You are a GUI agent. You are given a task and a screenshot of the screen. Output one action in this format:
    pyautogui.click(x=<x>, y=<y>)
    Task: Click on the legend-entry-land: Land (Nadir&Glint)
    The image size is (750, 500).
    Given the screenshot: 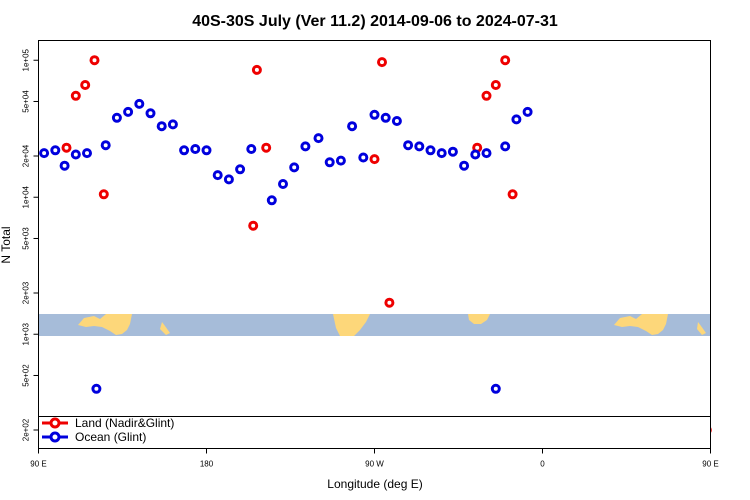 What is the action you would take?
    pyautogui.click(x=108, y=423)
    